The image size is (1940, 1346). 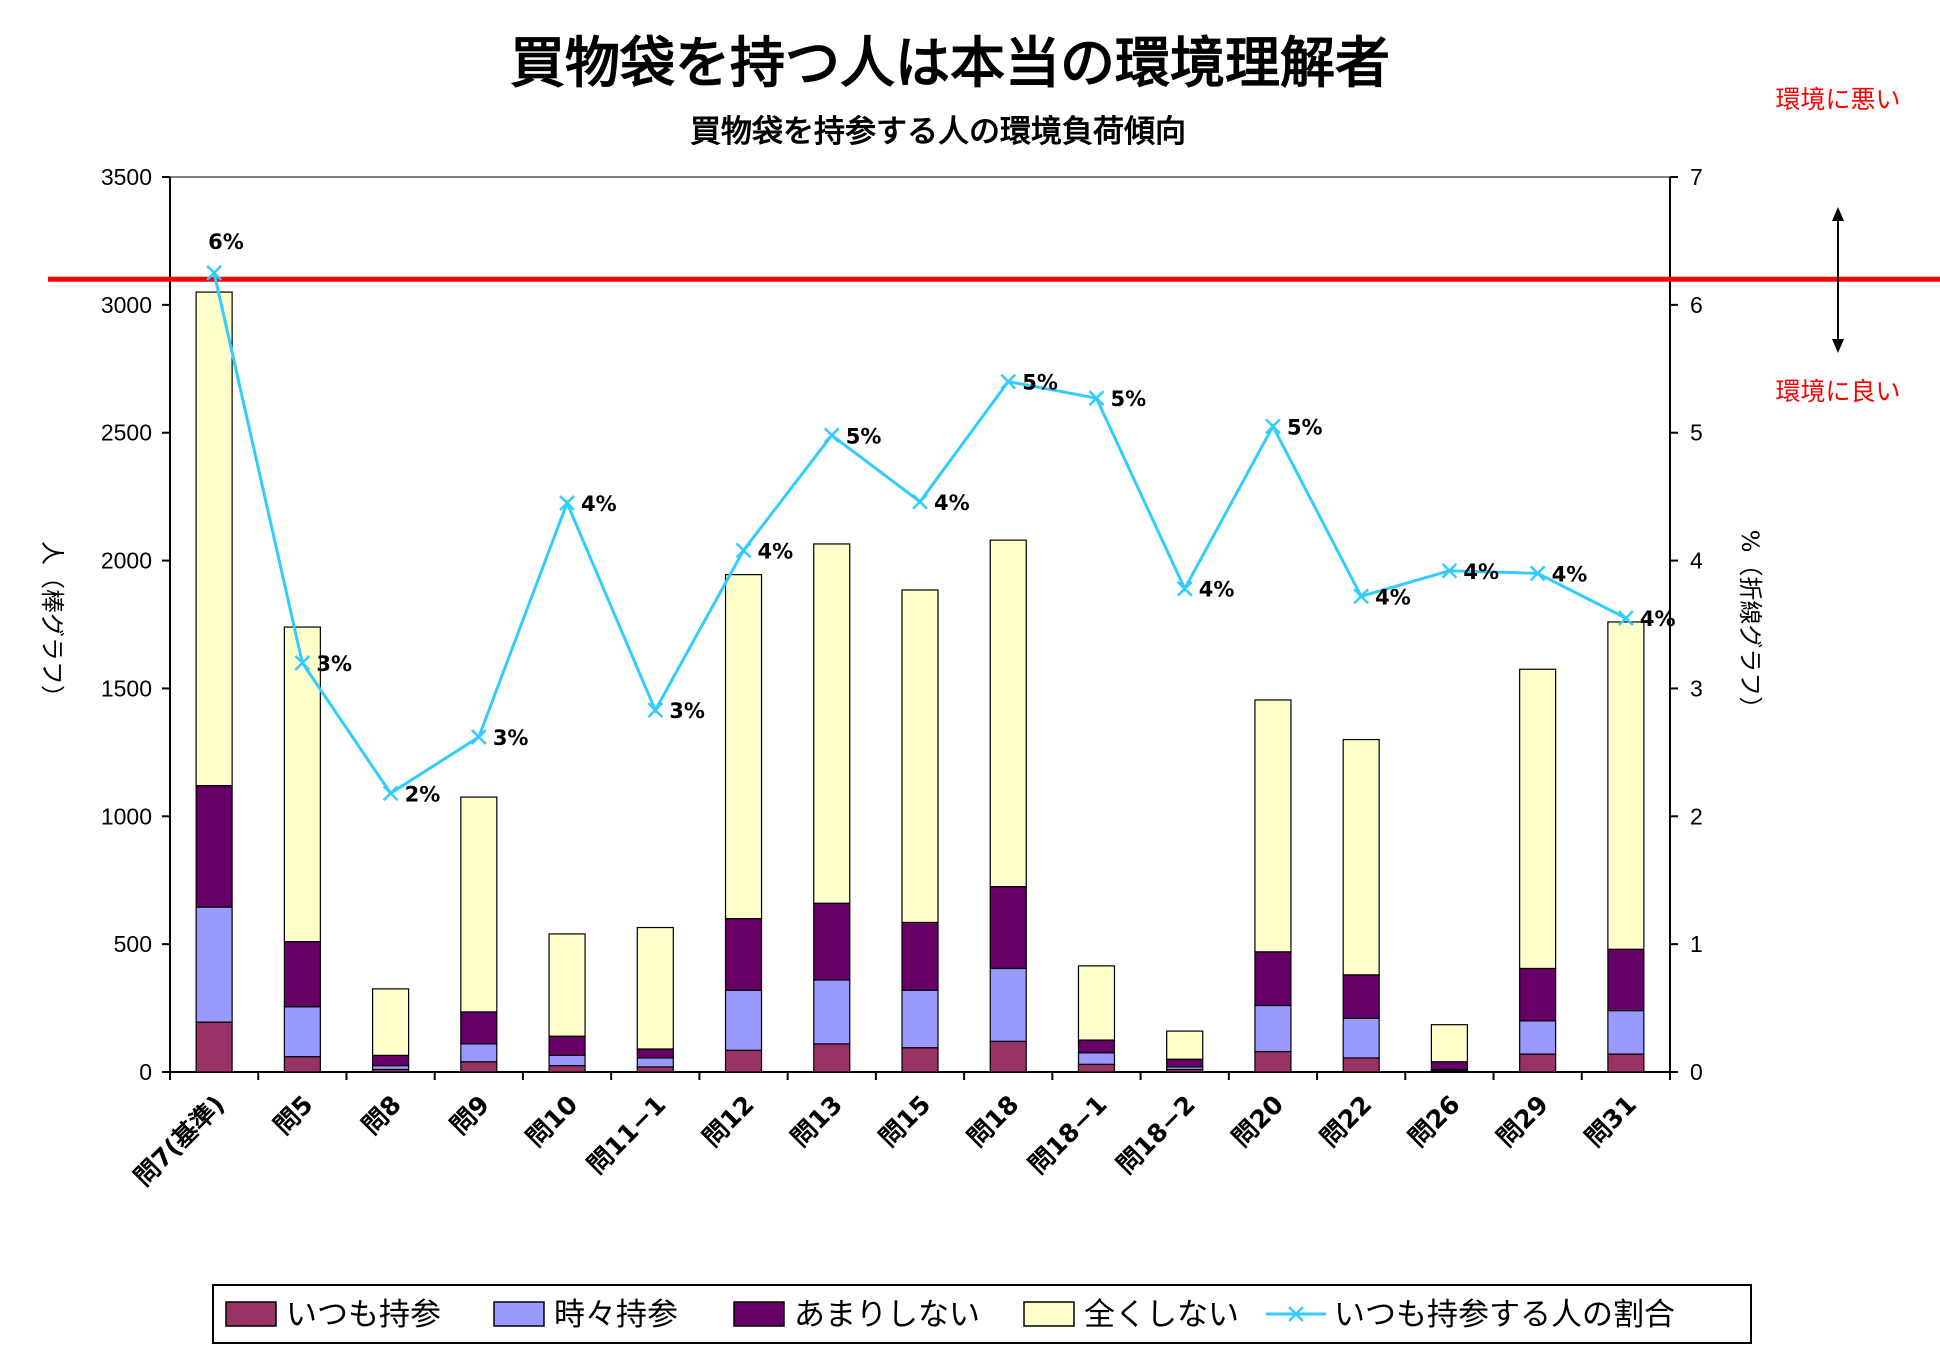 I want to click on ratio-data-label: 2%, so click(x=423, y=794).